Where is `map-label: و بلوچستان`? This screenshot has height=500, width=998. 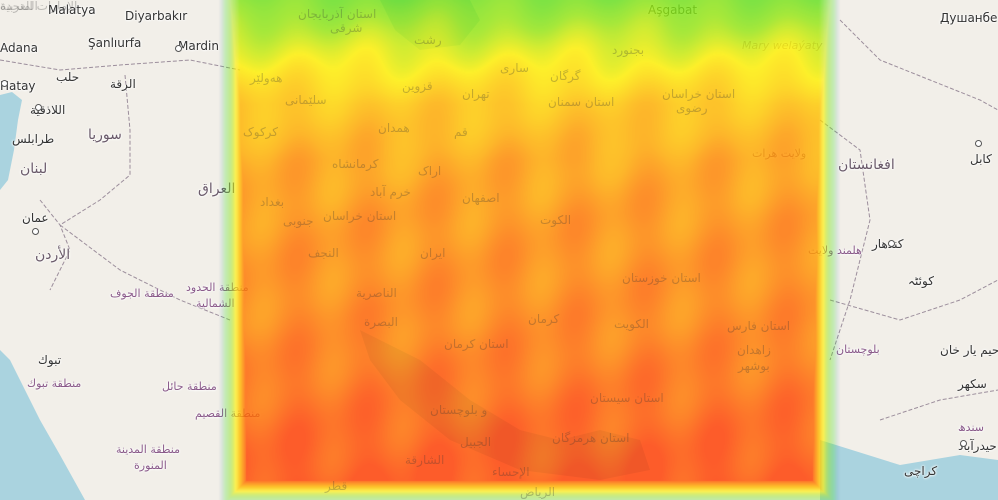
map-label: و بلوچستان is located at coordinates (459, 410).